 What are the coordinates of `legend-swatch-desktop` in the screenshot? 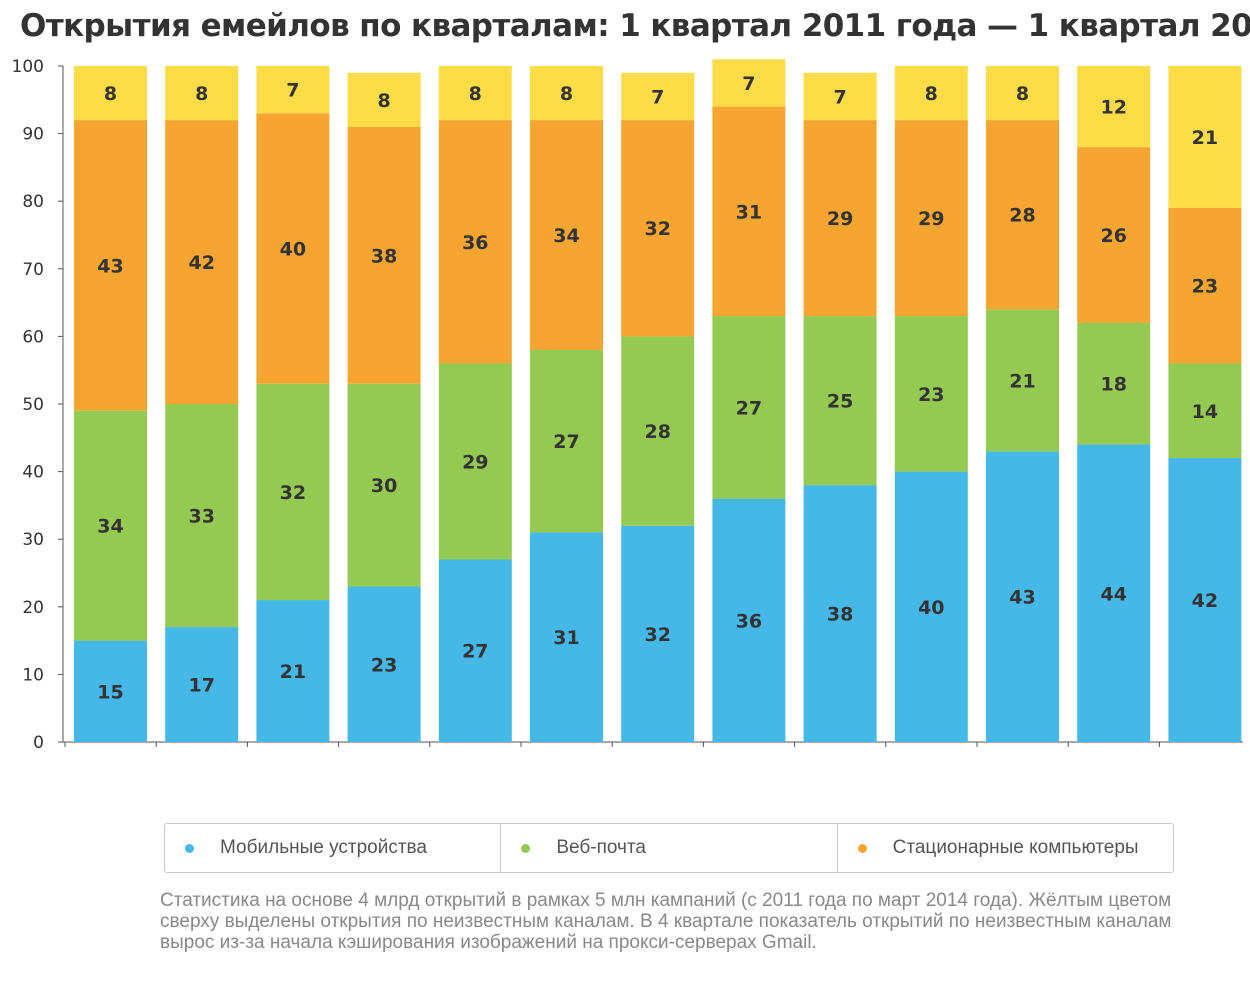 It's located at (862, 848).